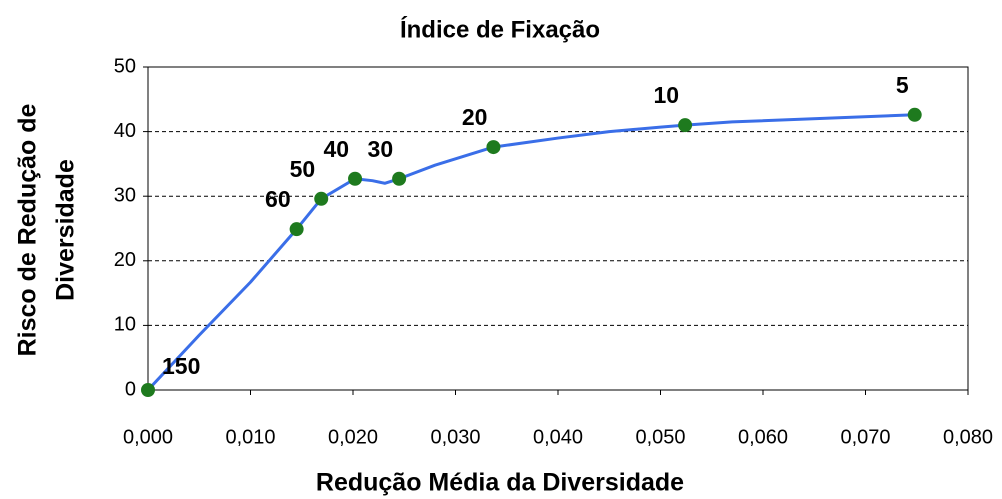 Image resolution: width=1002 pixels, height=499 pixels. Describe the element at coordinates (500, 483) in the screenshot. I see `x-axis-label: Redução Média da Diversidade` at that location.